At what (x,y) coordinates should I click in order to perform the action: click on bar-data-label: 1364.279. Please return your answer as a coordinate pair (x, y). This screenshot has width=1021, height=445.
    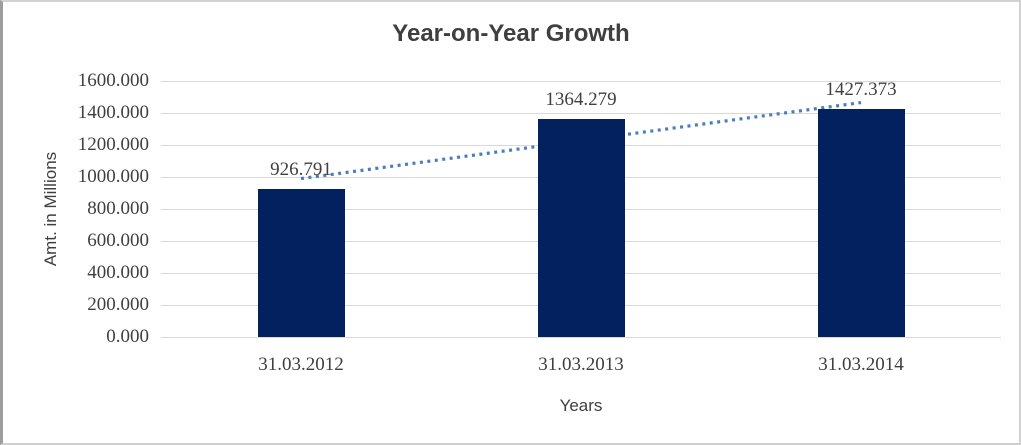
    Looking at the image, I should click on (581, 99).